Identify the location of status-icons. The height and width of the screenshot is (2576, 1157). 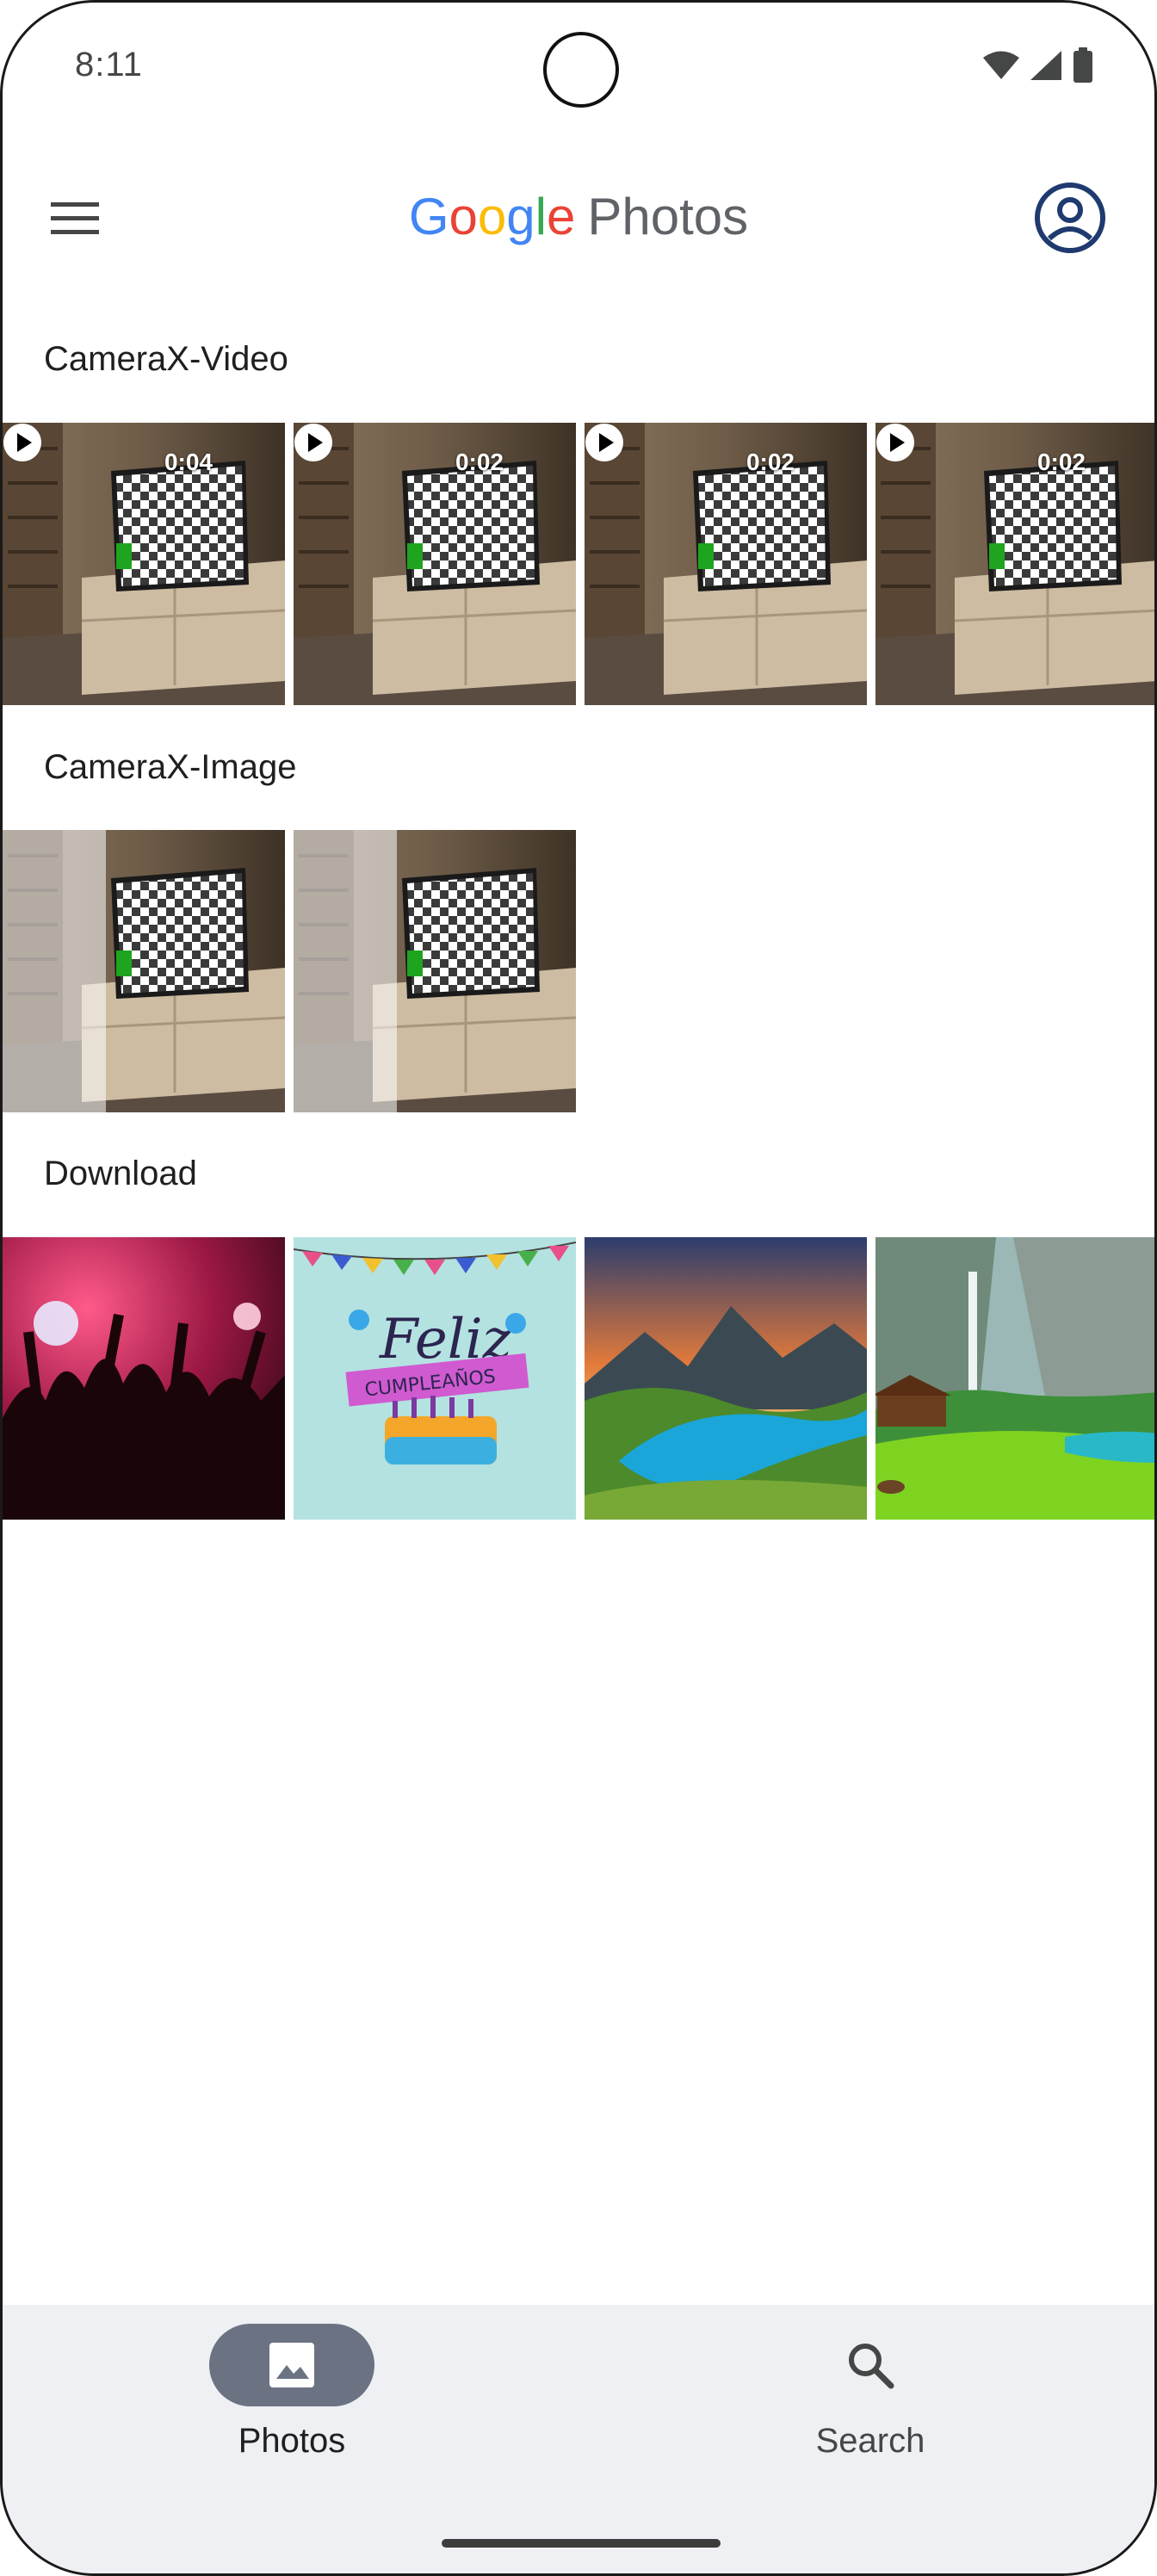
(1038, 65).